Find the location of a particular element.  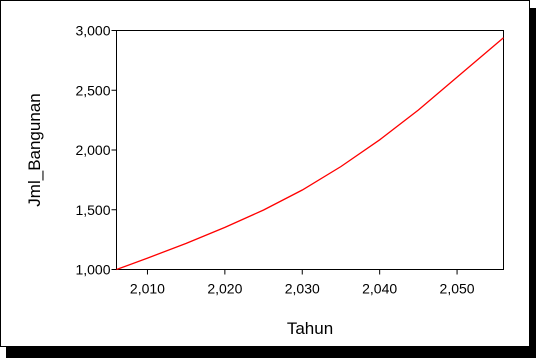

y-tick-label: 2,000 is located at coordinates (92, 150).